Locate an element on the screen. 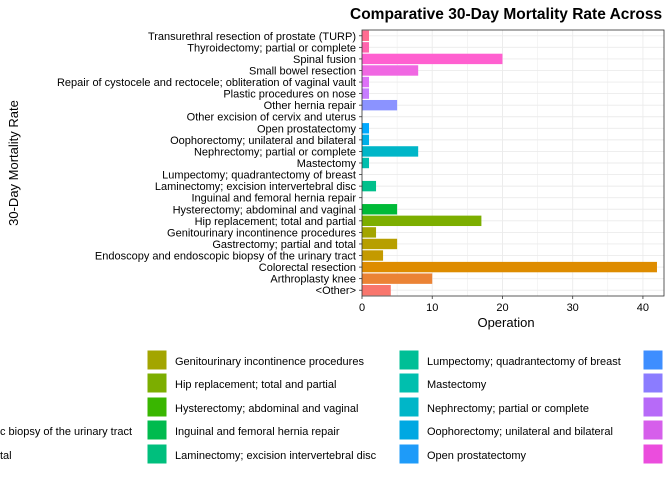  x-tick-label: 30 is located at coordinates (573, 308).